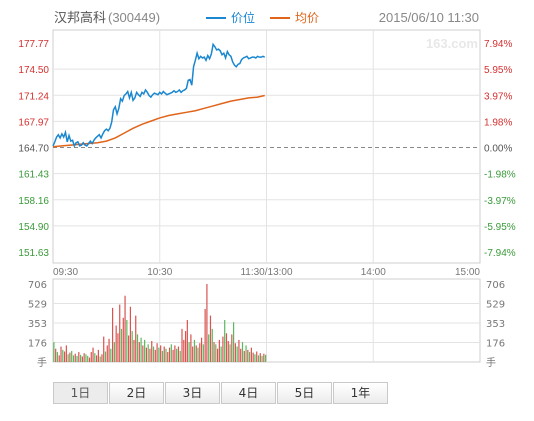  Describe the element at coordinates (498, 149) in the screenshot. I see `percent-tick-label: 0.00%` at that location.